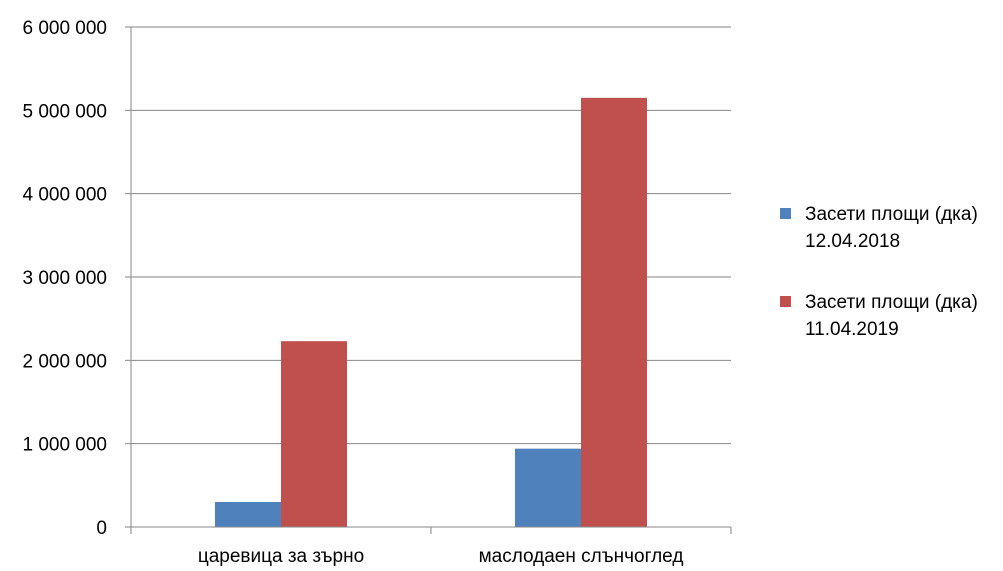 The height and width of the screenshot is (571, 1003). What do you see at coordinates (64, 361) in the screenshot?
I see `y-tick-label: 2 000 000` at bounding box center [64, 361].